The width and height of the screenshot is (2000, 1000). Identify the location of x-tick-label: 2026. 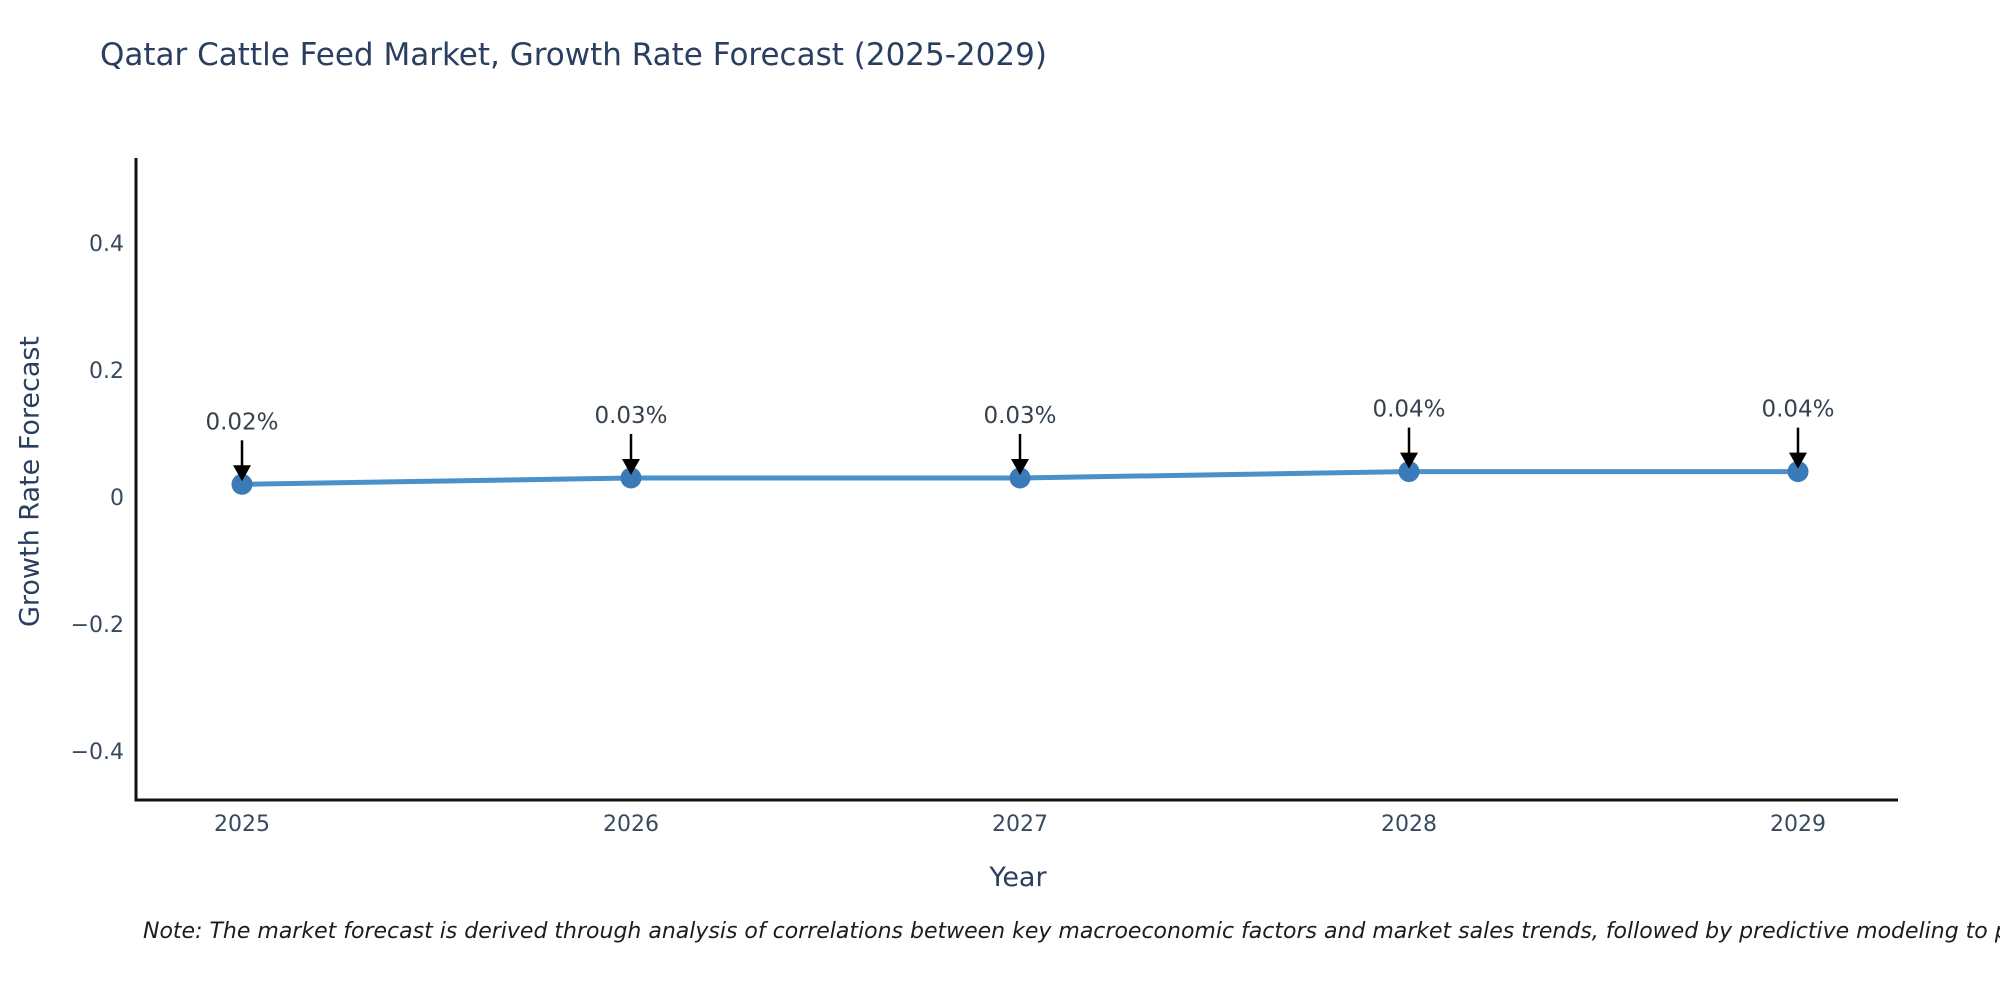
(631, 824).